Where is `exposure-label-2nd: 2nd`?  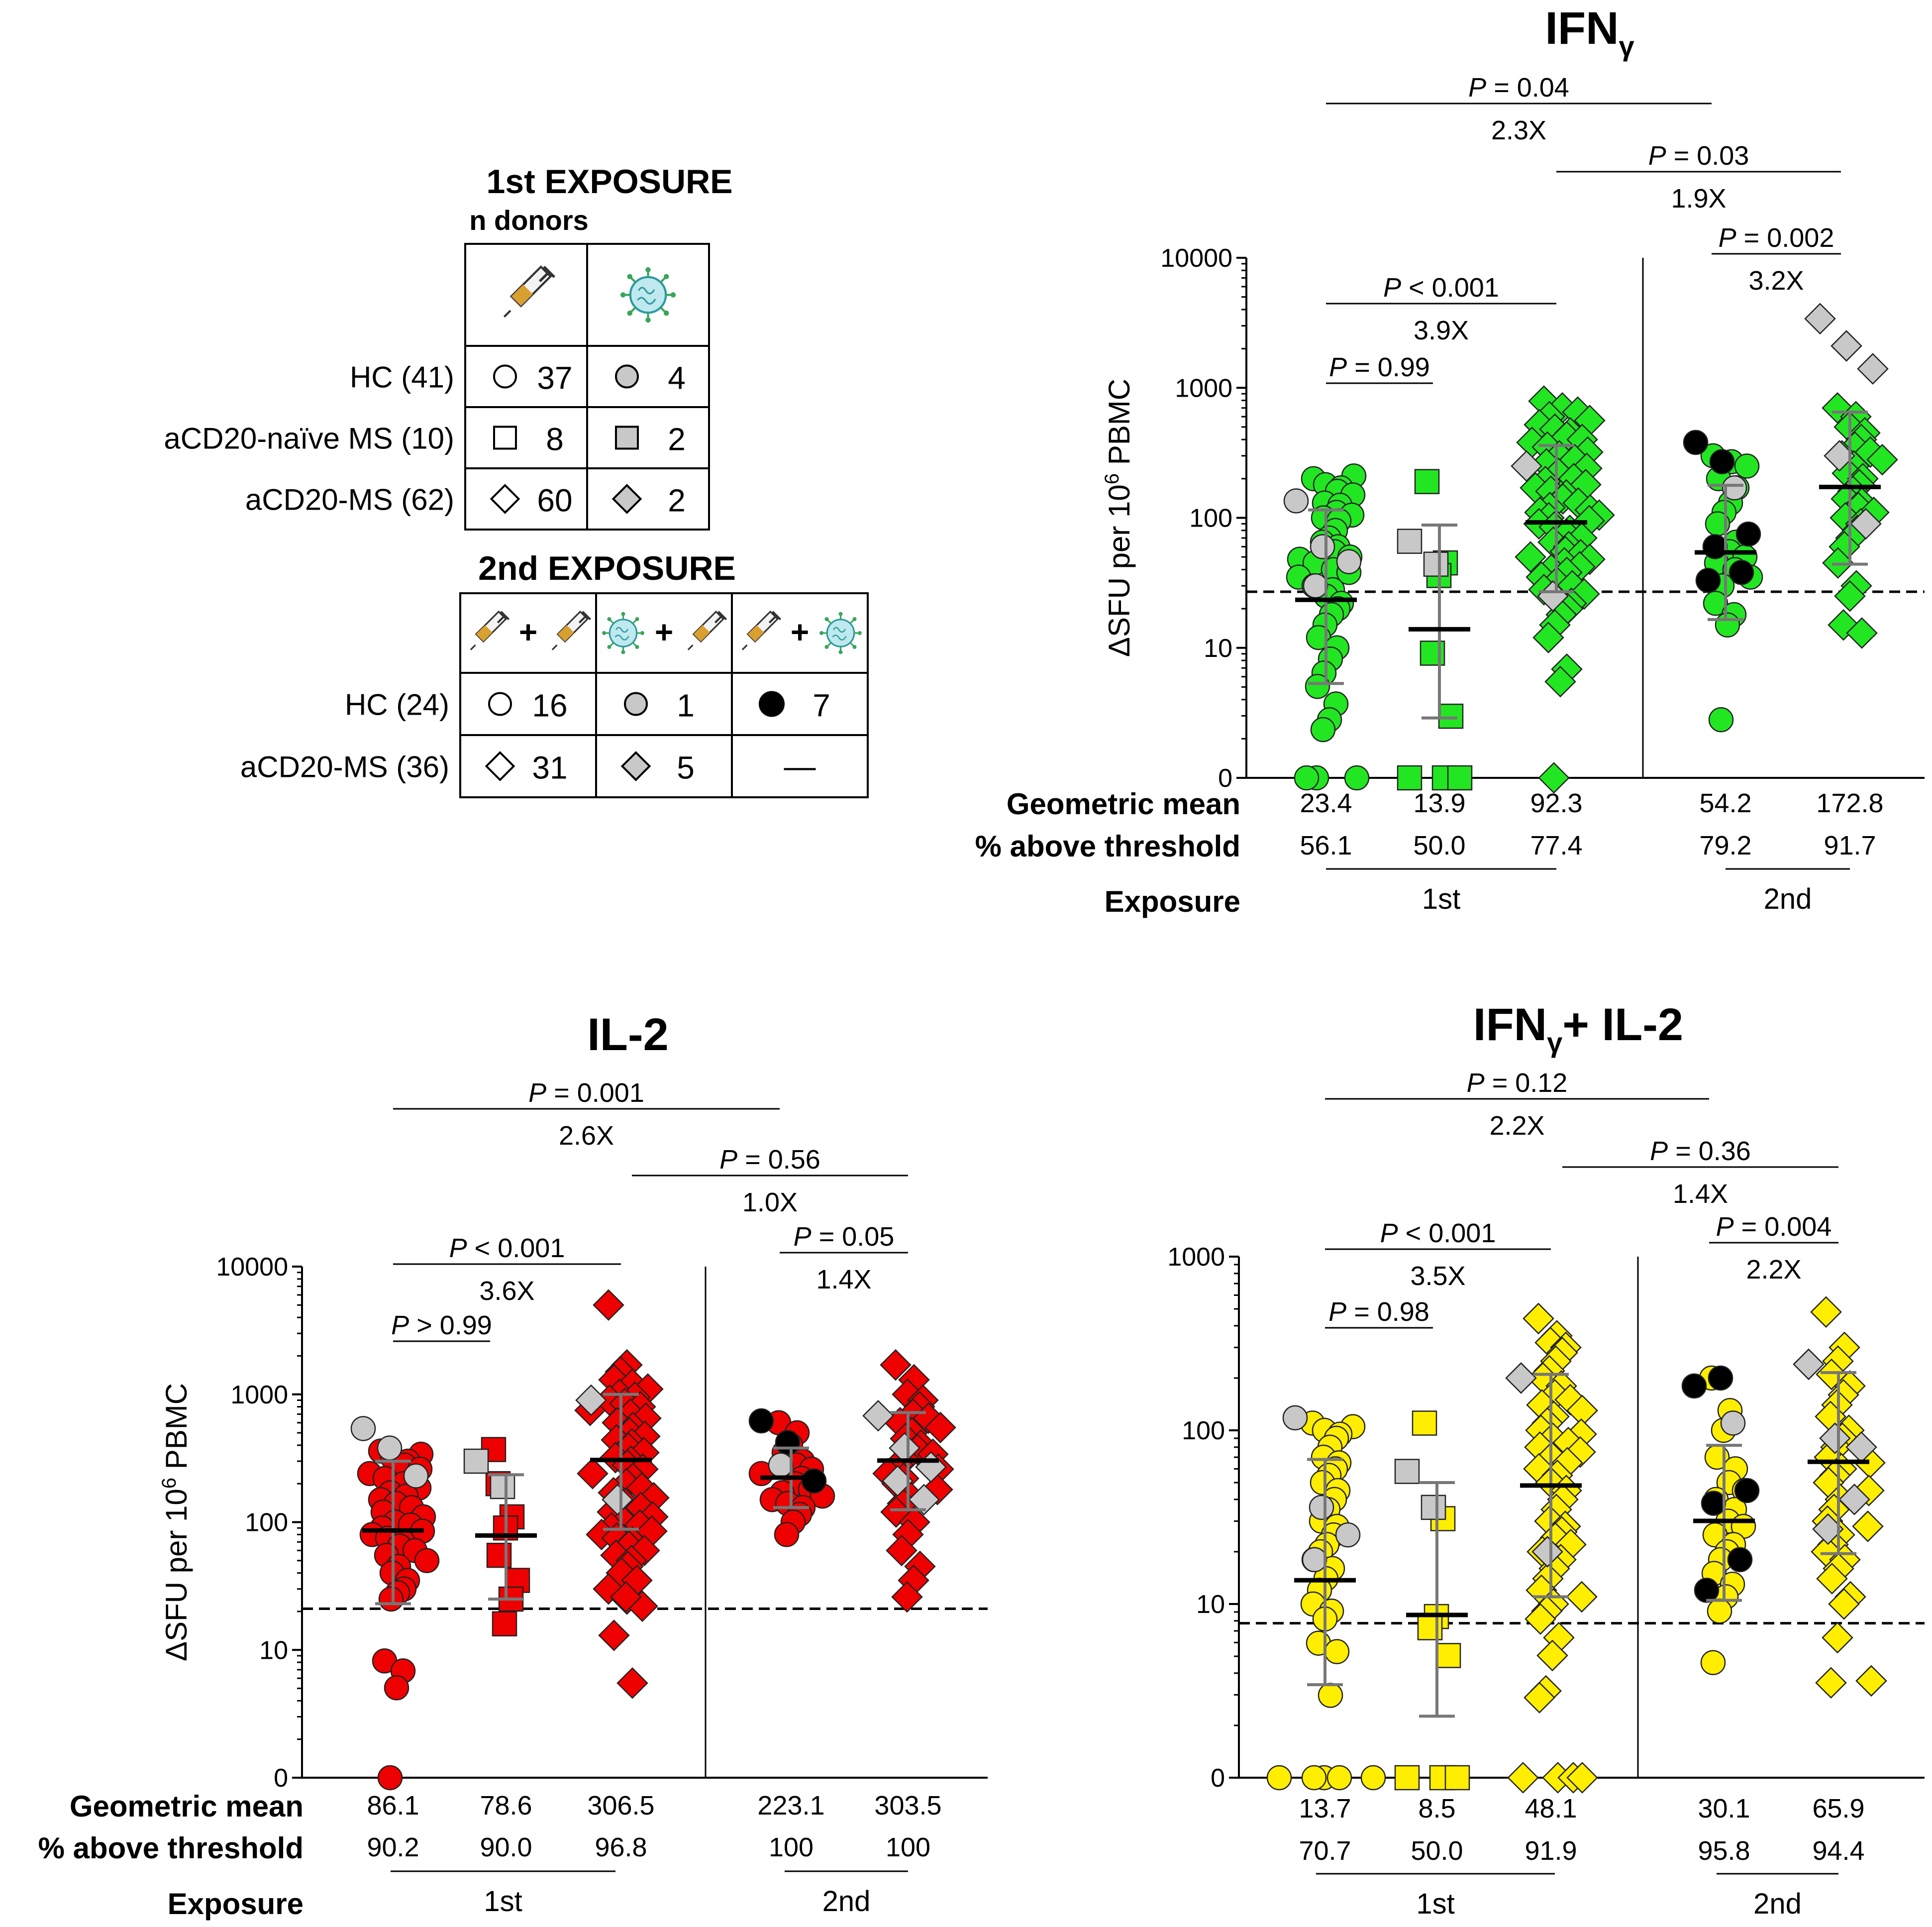 exposure-label-2nd: 2nd is located at coordinates (846, 1902).